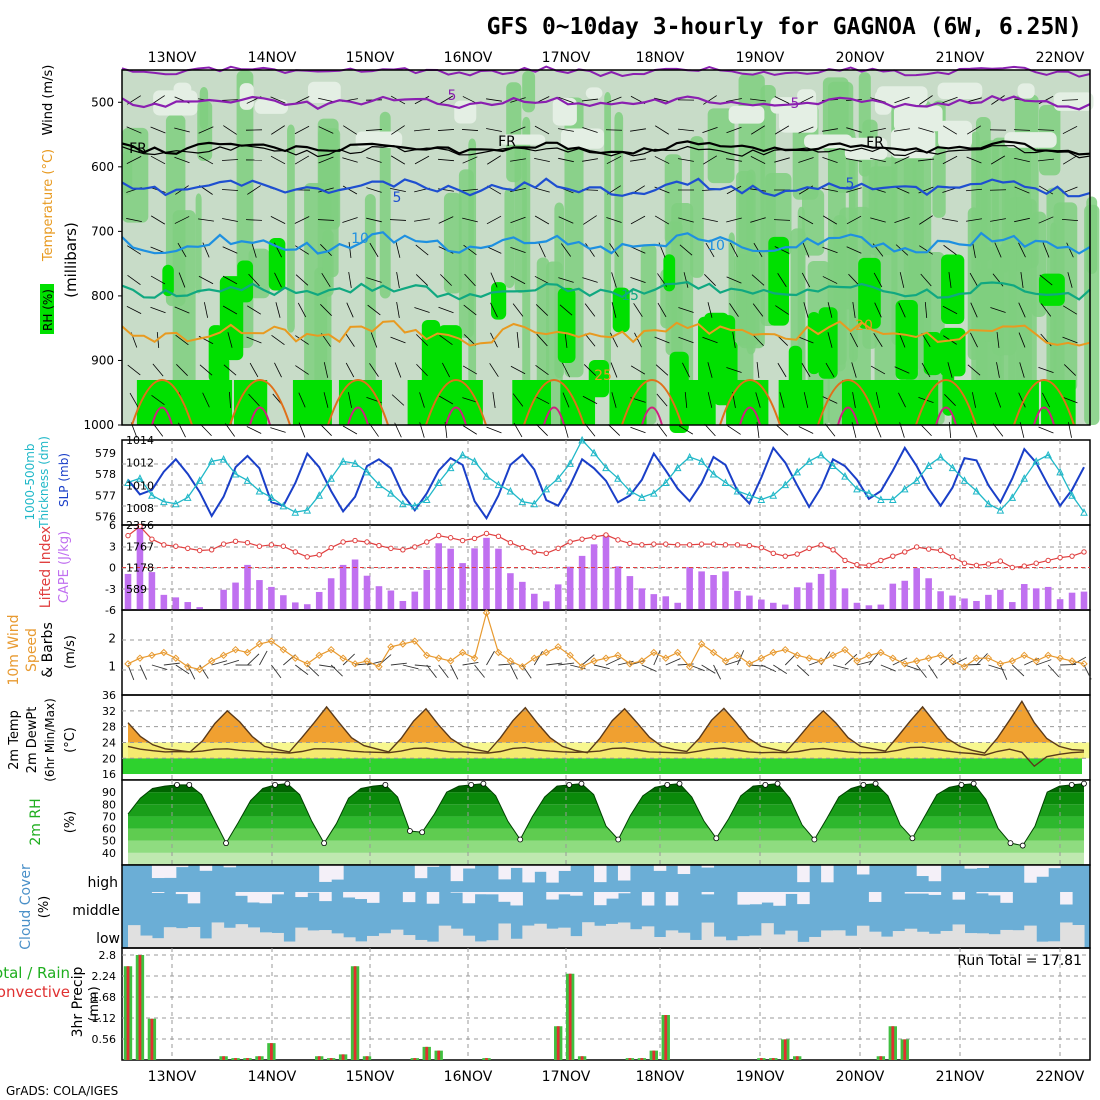 This screenshot has width=1100, height=1100. What do you see at coordinates (35, 973) in the screenshot?
I see `precip-label-total: Total / Rain` at bounding box center [35, 973].